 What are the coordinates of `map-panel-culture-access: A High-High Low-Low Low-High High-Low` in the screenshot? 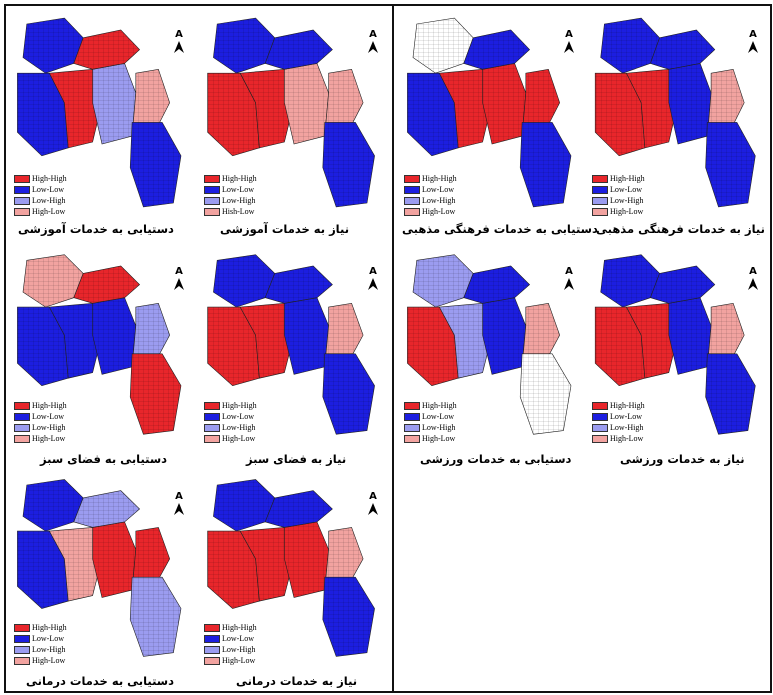 It's located at (492, 125).